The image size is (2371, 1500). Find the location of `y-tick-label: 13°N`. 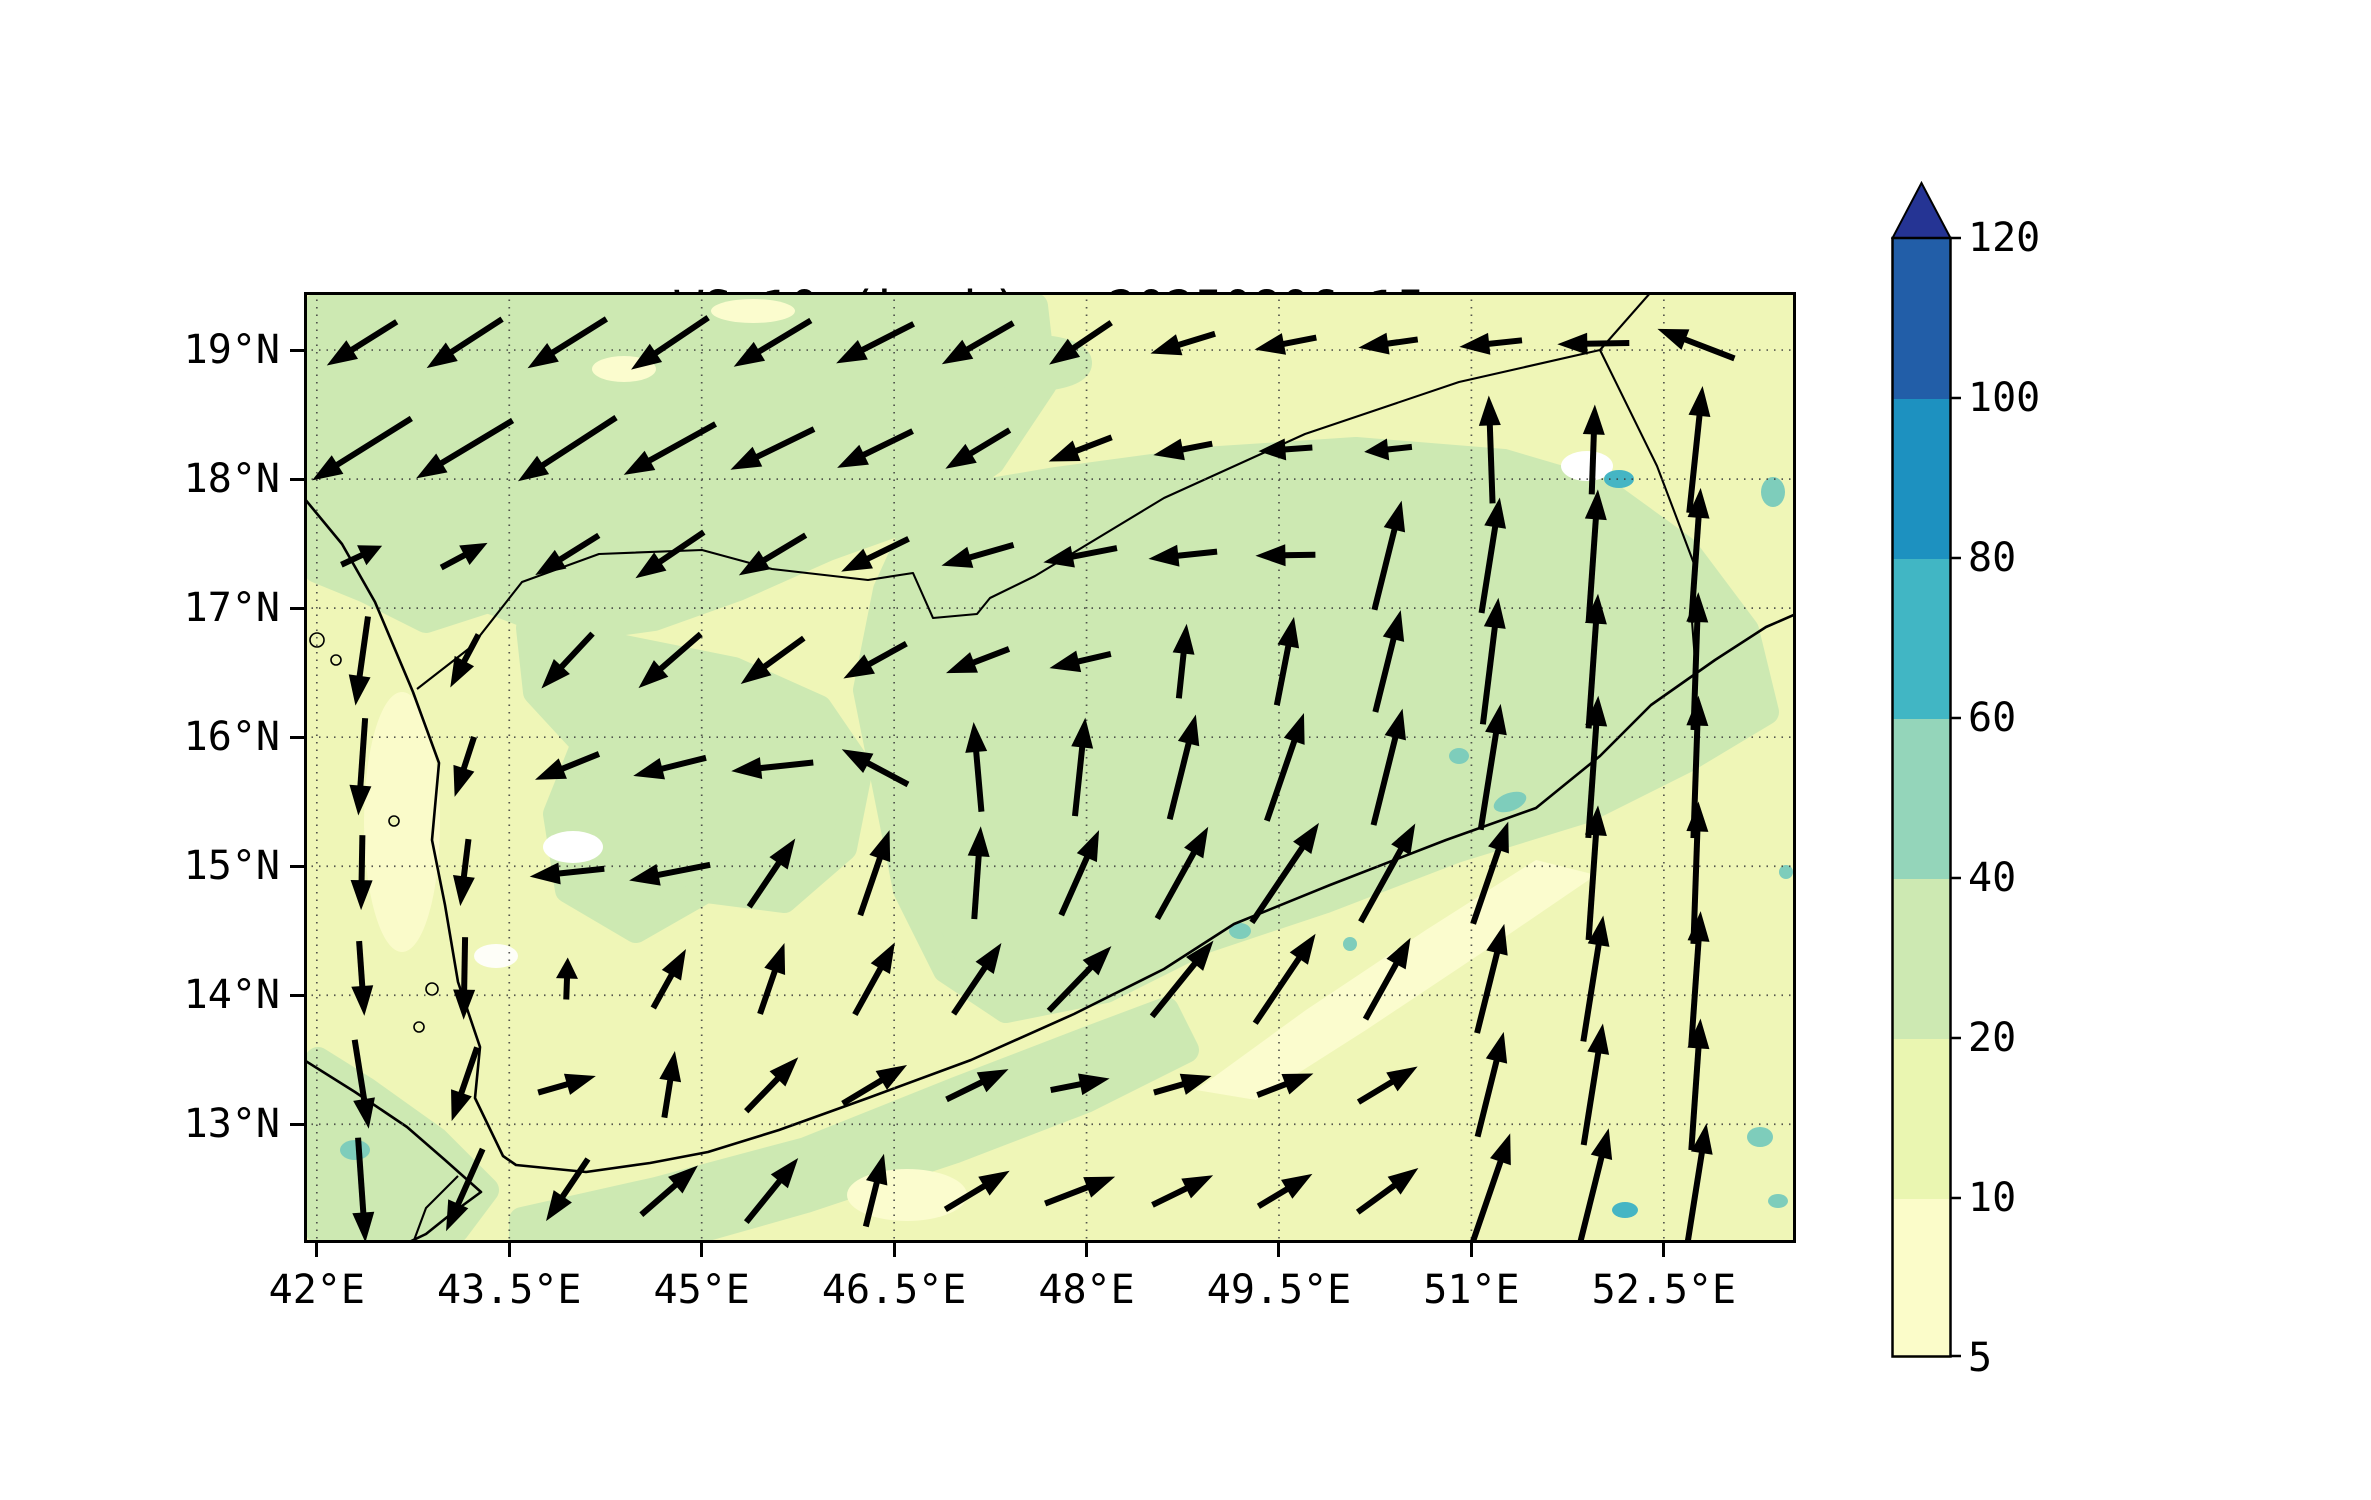

y-tick-label: 13°N is located at coordinates (231, 1124).